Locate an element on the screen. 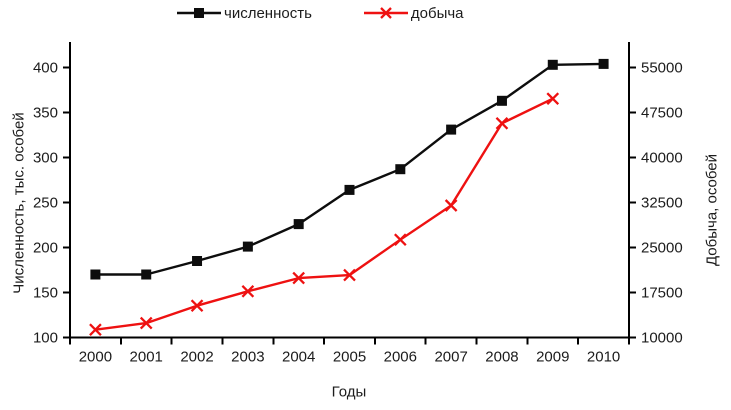  x-axis-tick-label: 2005 is located at coordinates (349, 357).